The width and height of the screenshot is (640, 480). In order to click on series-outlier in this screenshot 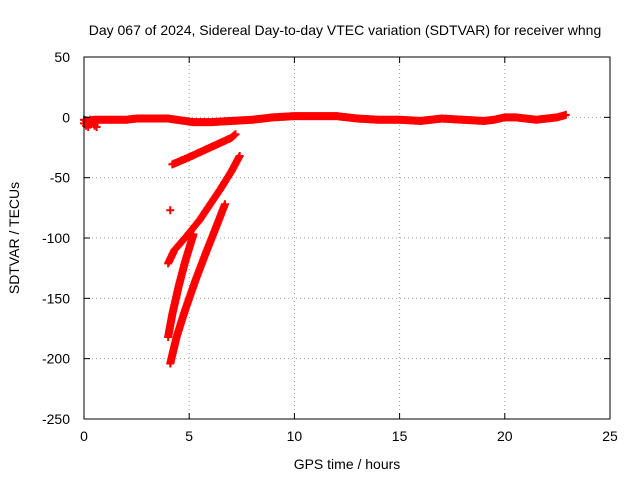, I will do `click(170, 210)`.